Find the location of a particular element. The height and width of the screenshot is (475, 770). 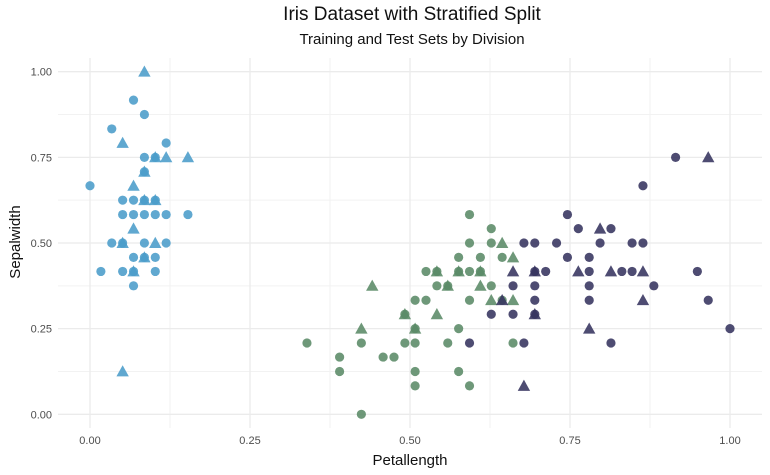

x-tick-label: 0.50 is located at coordinates (409, 441).